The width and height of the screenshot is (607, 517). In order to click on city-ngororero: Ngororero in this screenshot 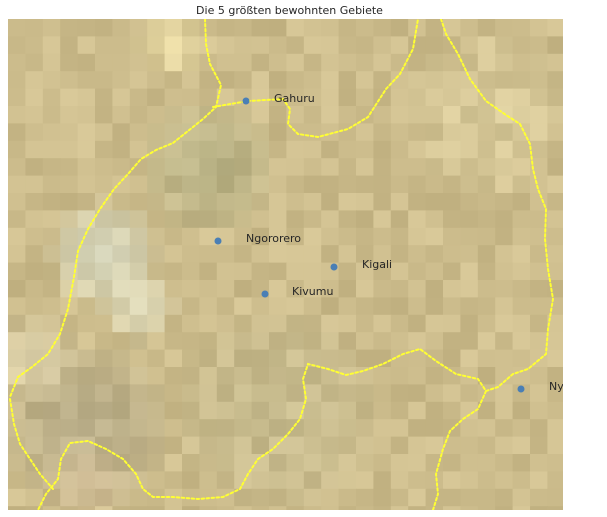, I will do `click(258, 238)`.